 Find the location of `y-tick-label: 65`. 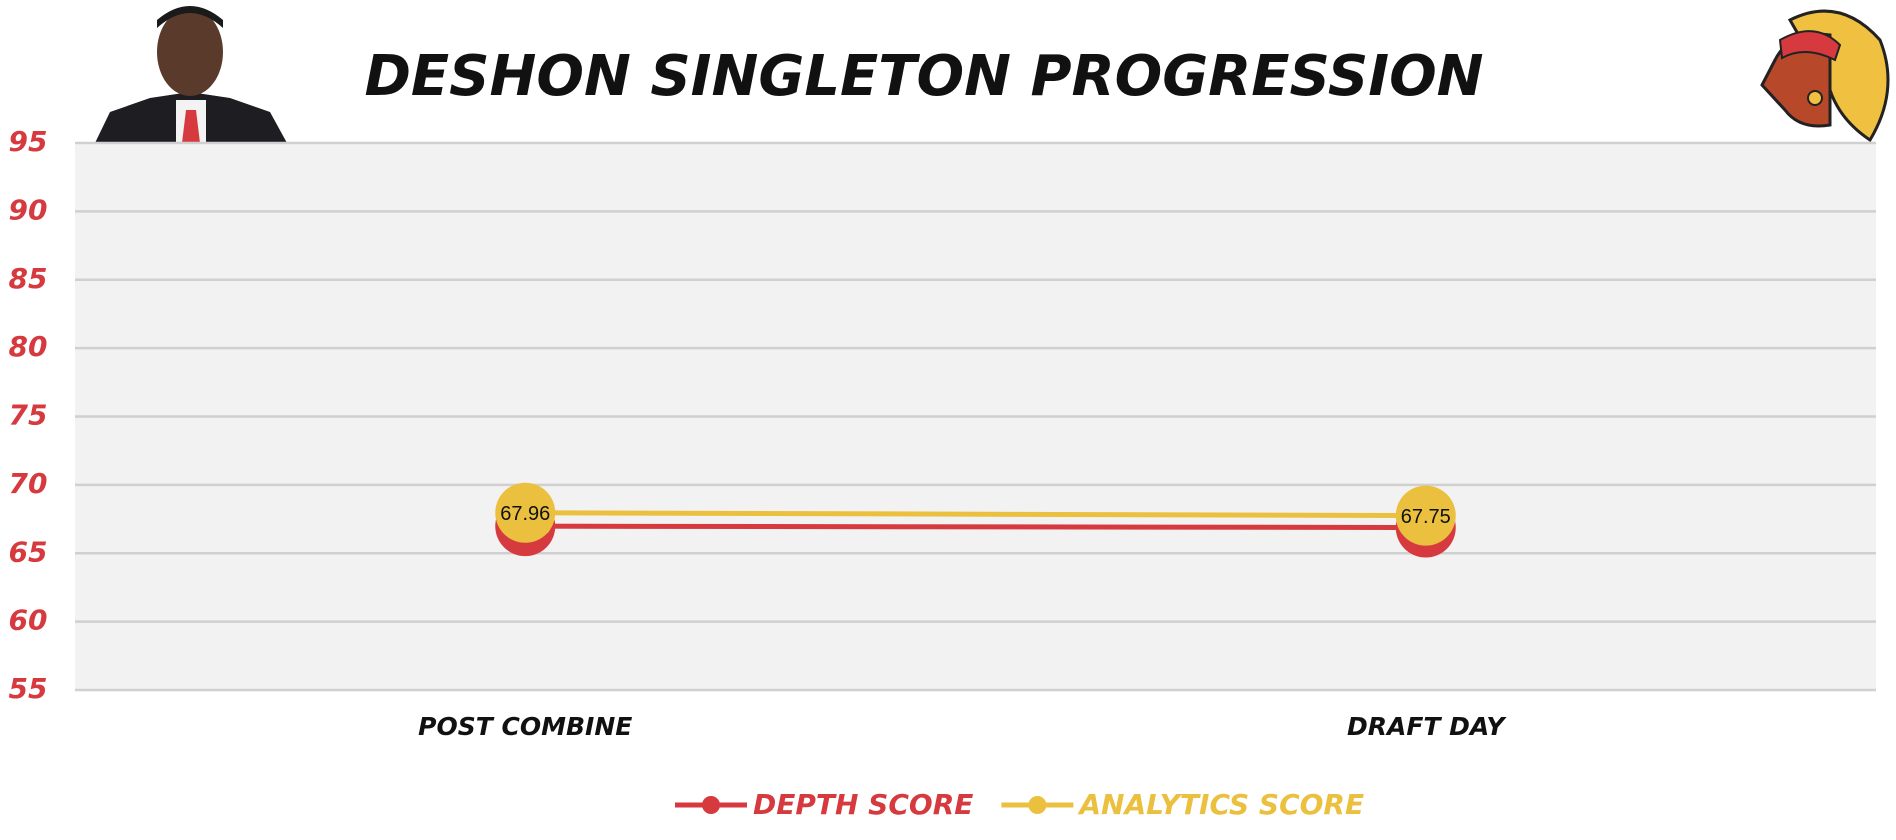

y-tick-label: 65 is located at coordinates (28, 551).